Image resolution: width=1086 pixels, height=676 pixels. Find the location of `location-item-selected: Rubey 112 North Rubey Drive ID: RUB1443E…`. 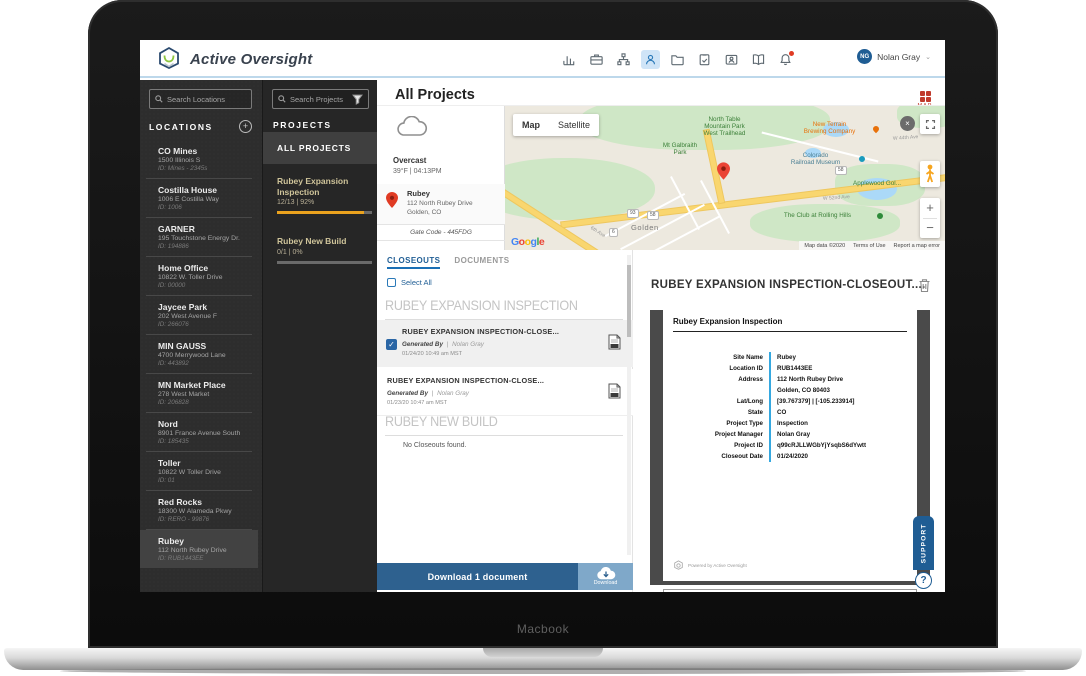

location-item-selected: Rubey 112 North Rubey Drive ID: RUB1443E… is located at coordinates (199, 549).